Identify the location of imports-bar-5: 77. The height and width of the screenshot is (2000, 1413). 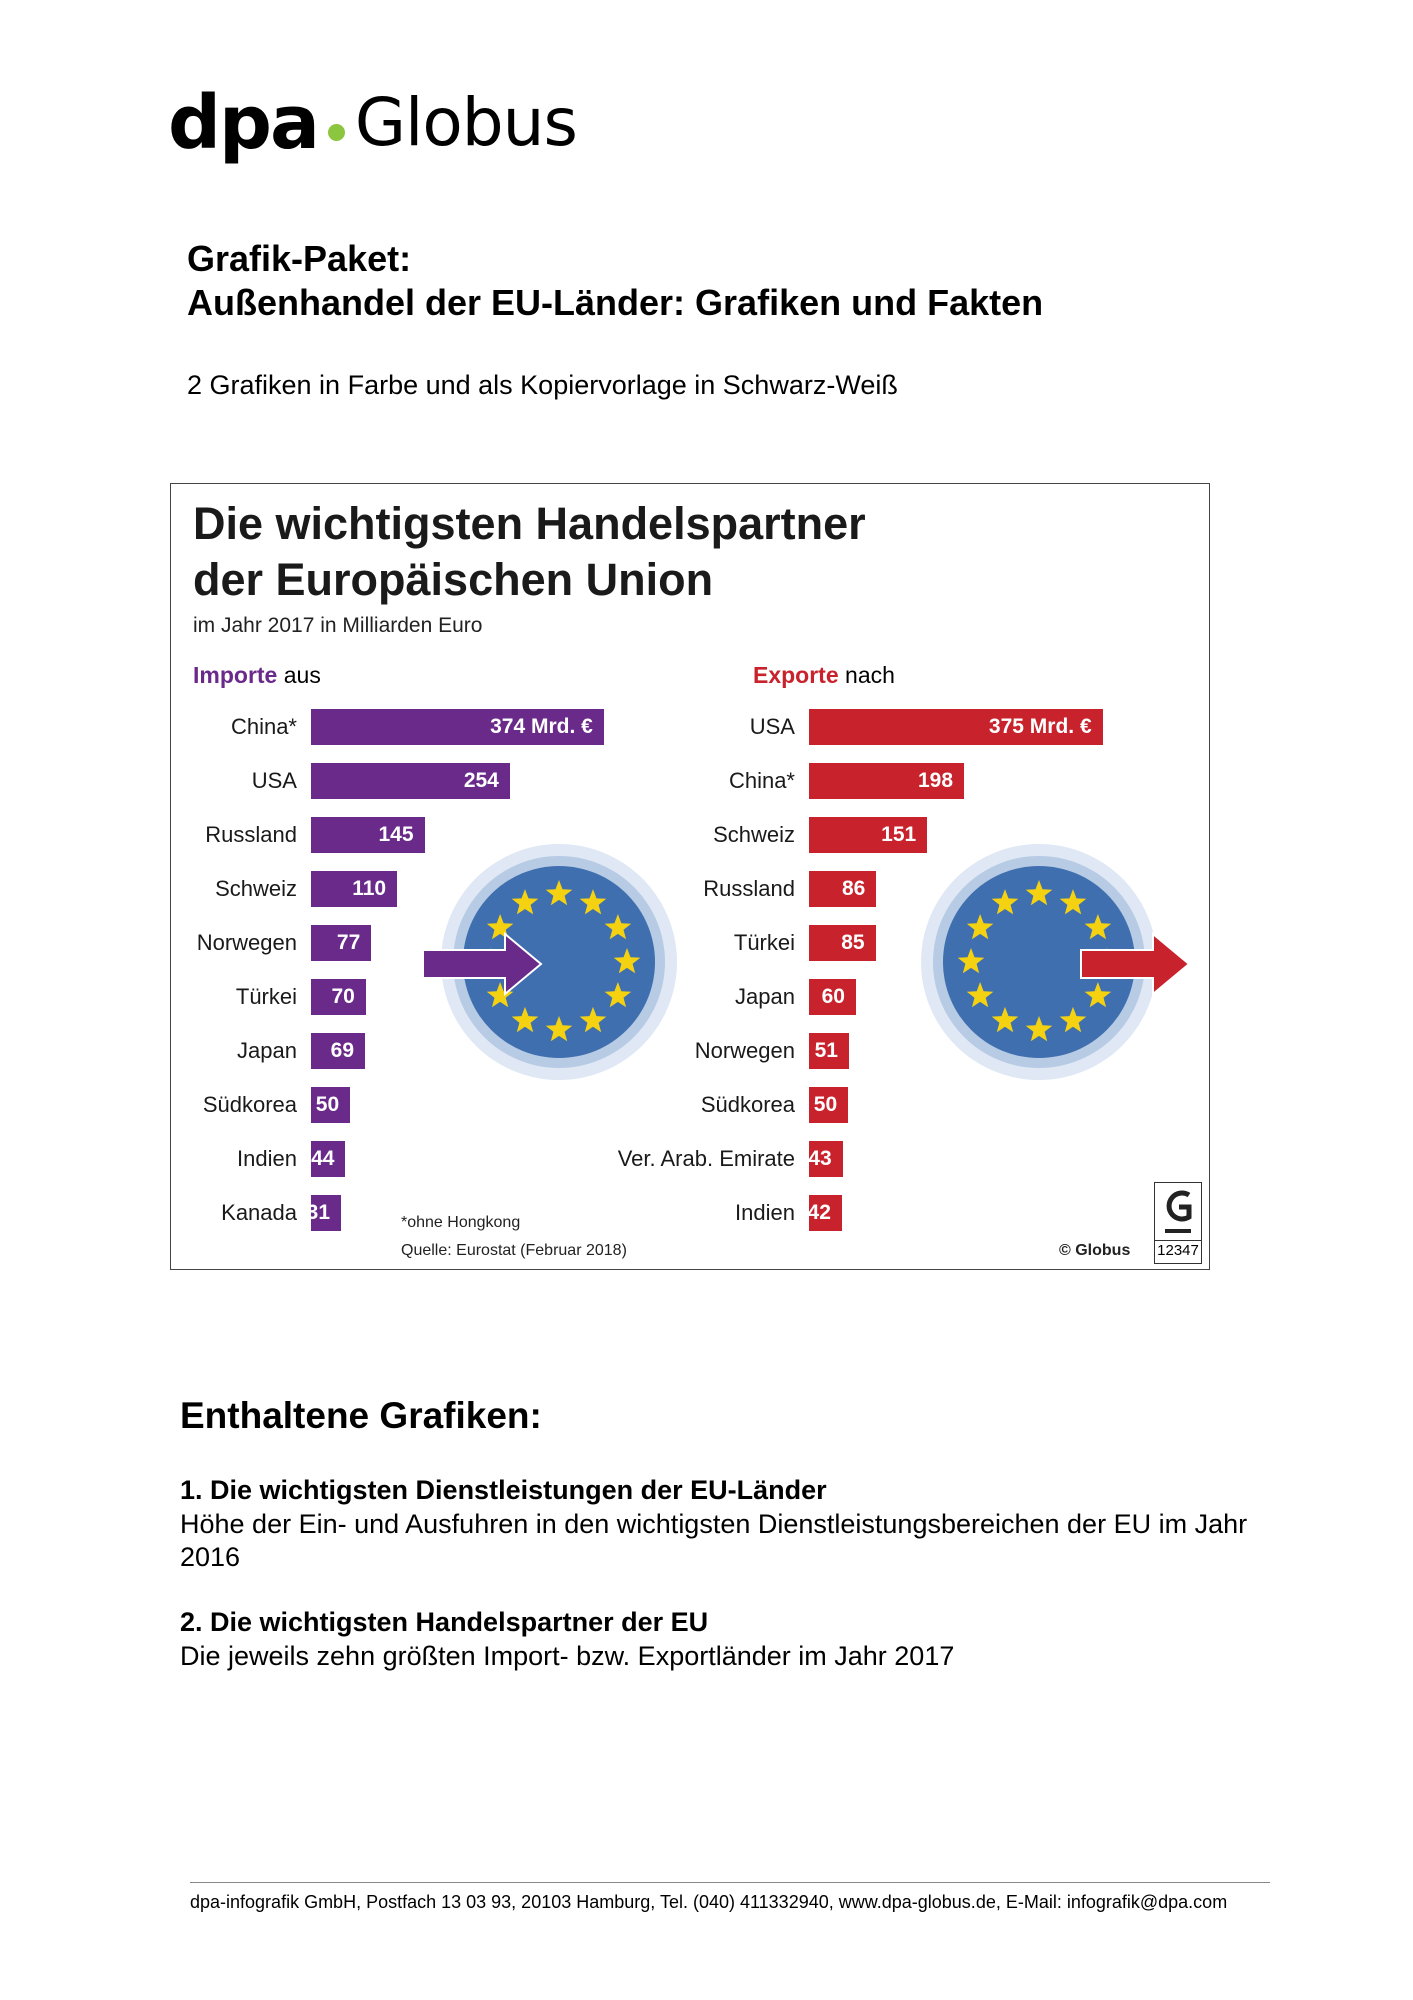
(341, 943).